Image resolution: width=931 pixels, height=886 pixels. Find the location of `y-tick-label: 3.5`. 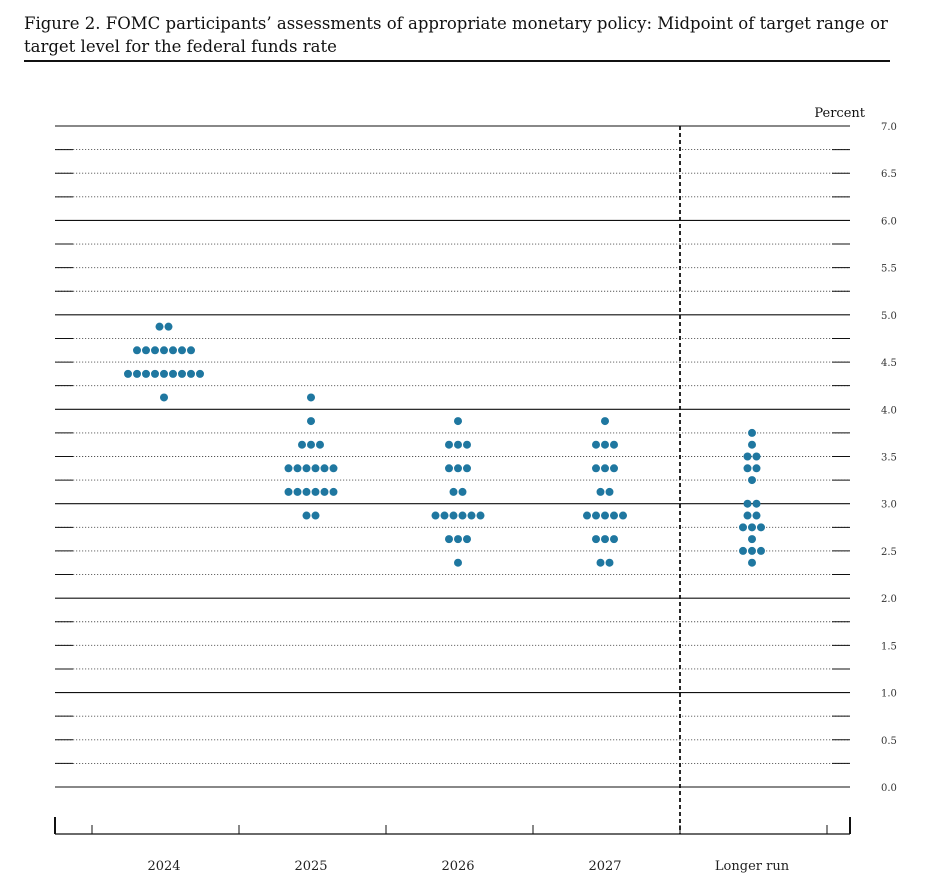

y-tick-label: 3.5 is located at coordinates (889, 458).